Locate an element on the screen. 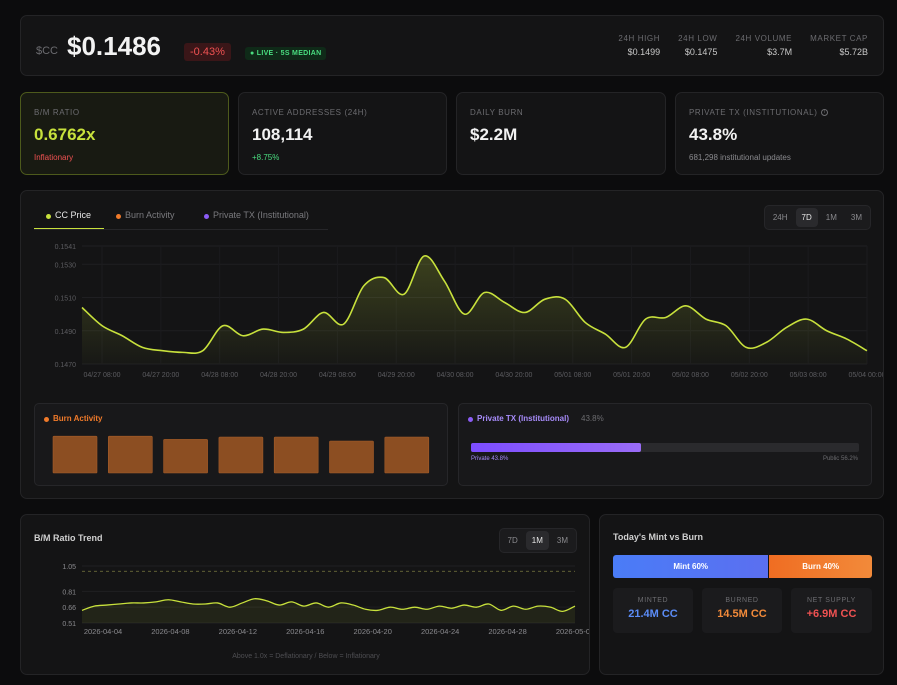 This screenshot has height=685, width=897. metric-label: PRIVATE TX (INSTITUTIONAL) is located at coordinates (753, 112).